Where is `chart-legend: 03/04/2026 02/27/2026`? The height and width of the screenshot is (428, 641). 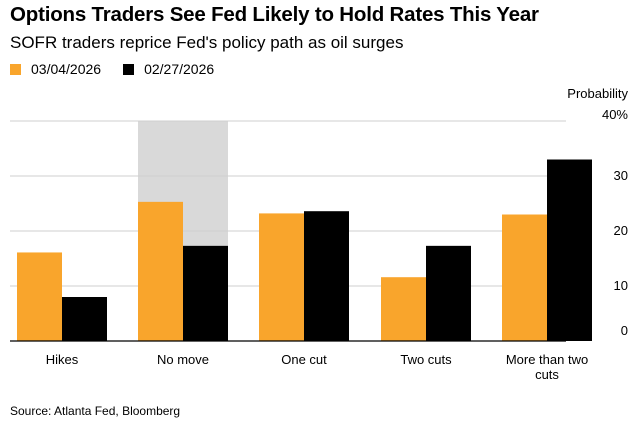 chart-legend: 03/04/2026 02/27/2026 is located at coordinates (123, 69).